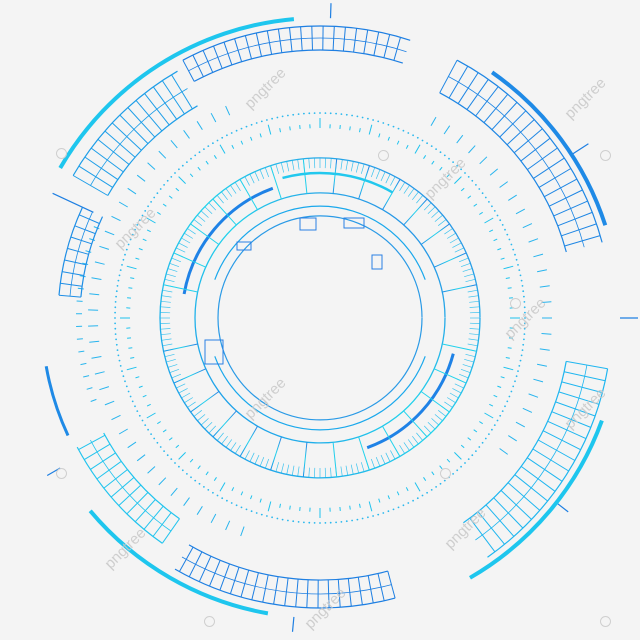 This screenshot has width=640, height=640. What do you see at coordinates (587, 365) in the screenshot?
I see `outer-grid-band-rung` at bounding box center [587, 365].